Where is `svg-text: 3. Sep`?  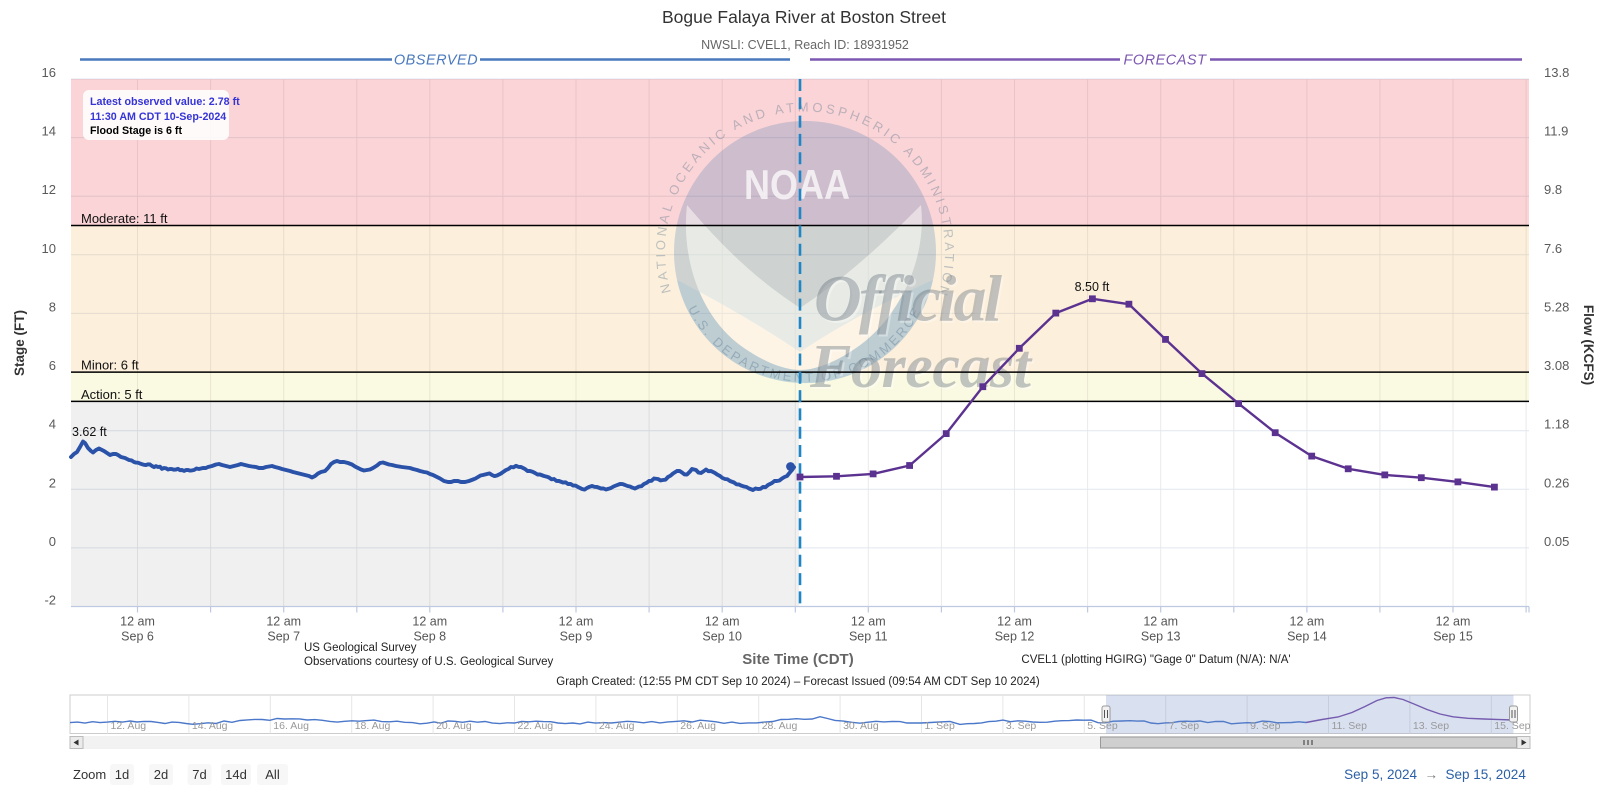 svg-text: 3. Sep is located at coordinates (1021, 726).